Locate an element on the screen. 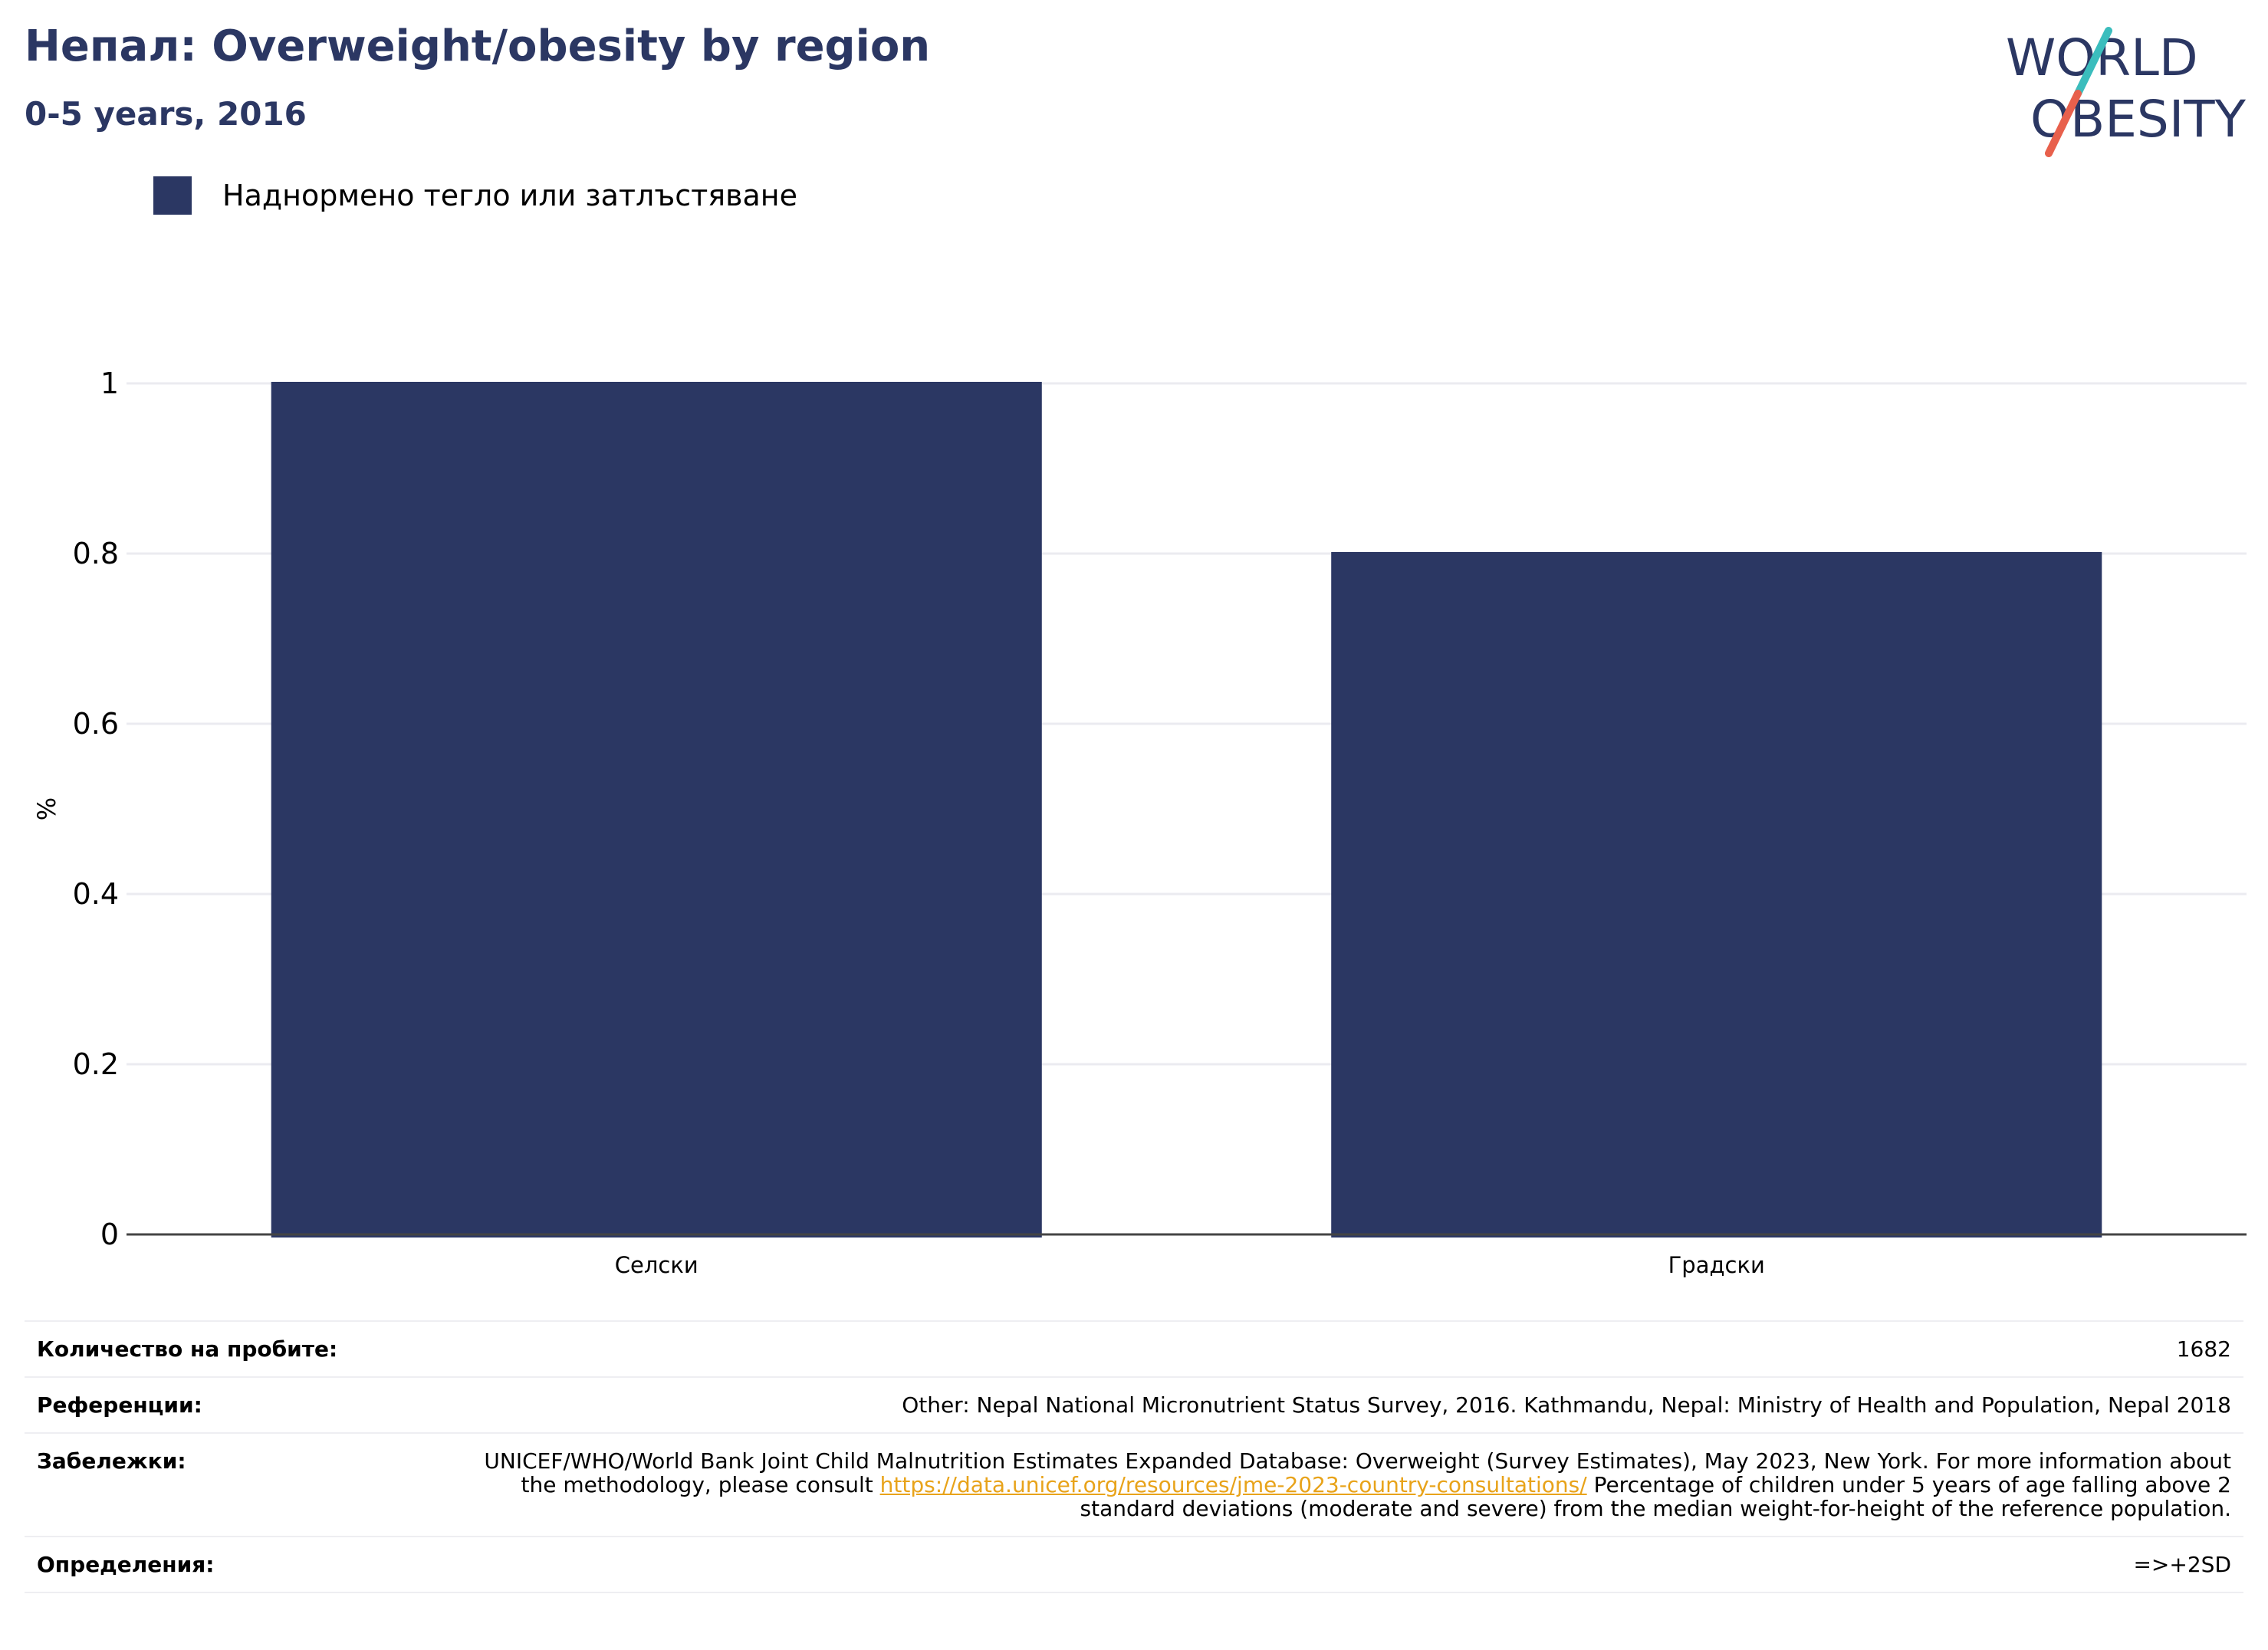 This screenshot has width=2268, height=1650. definitions-value: =>+2SD is located at coordinates (1345, 1564).